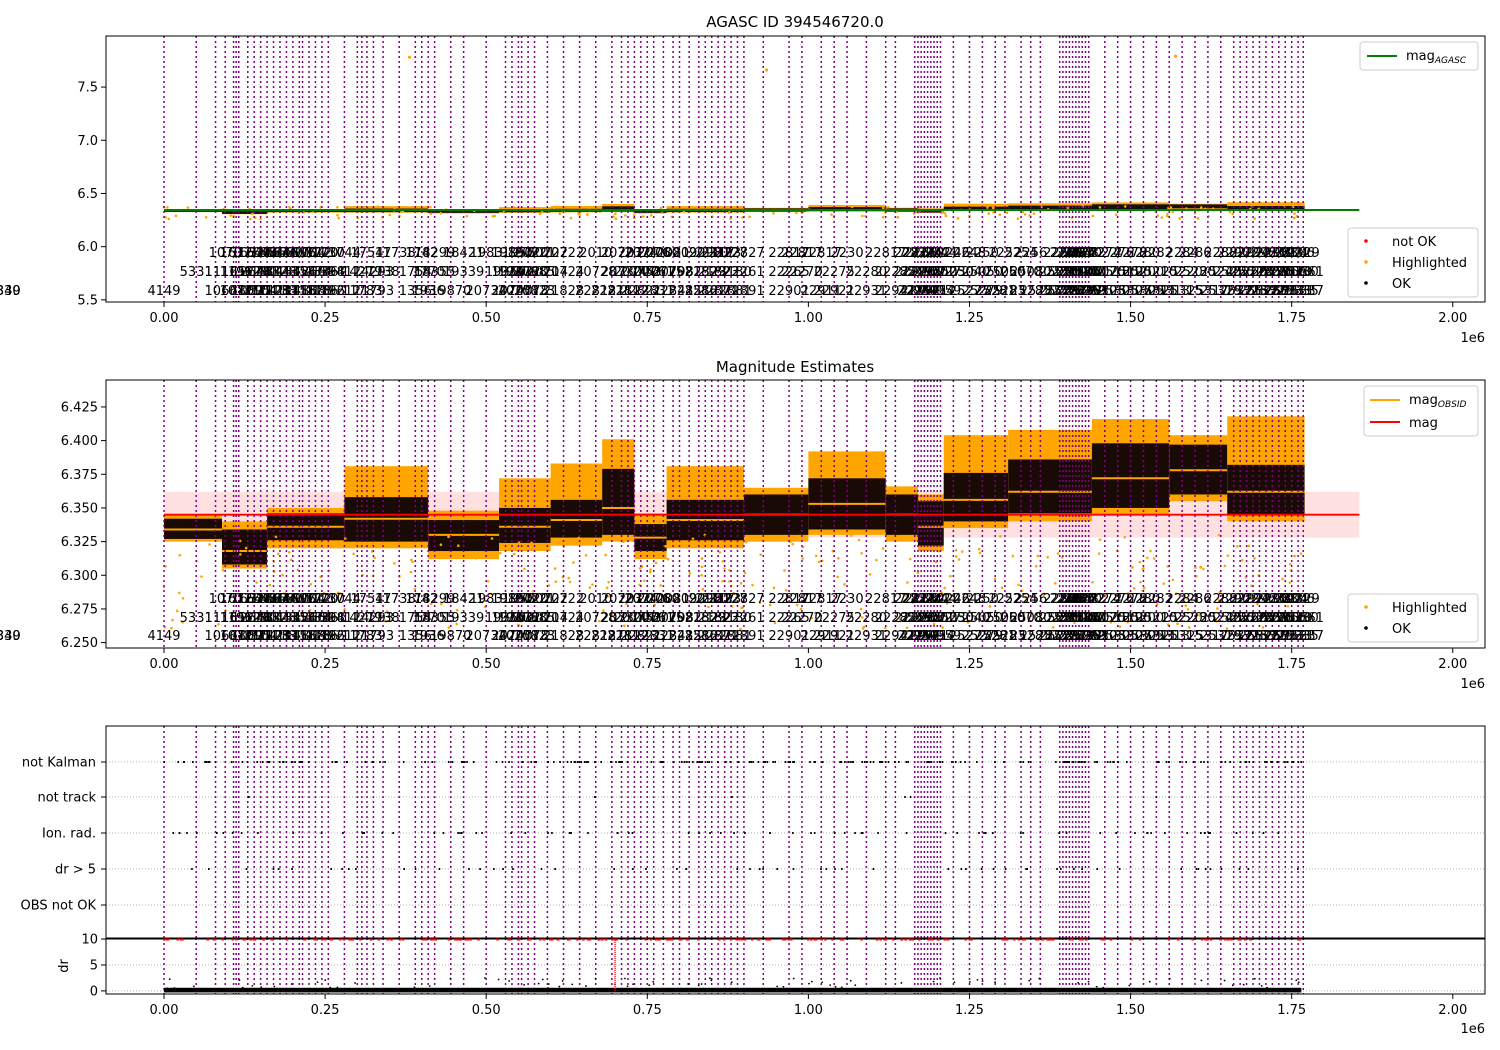 This screenshot has height=1050, width=1500. I want to click on observation-id-label: 2272, so click(1088, 253).